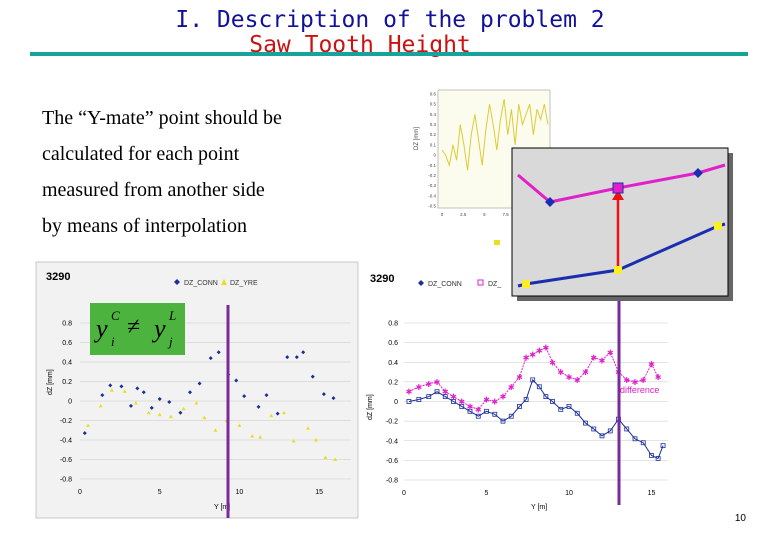 The height and width of the screenshot is (540, 780). What do you see at coordinates (445, 284) in the screenshot?
I see `right-legend-conn: DZ_CONN` at bounding box center [445, 284].